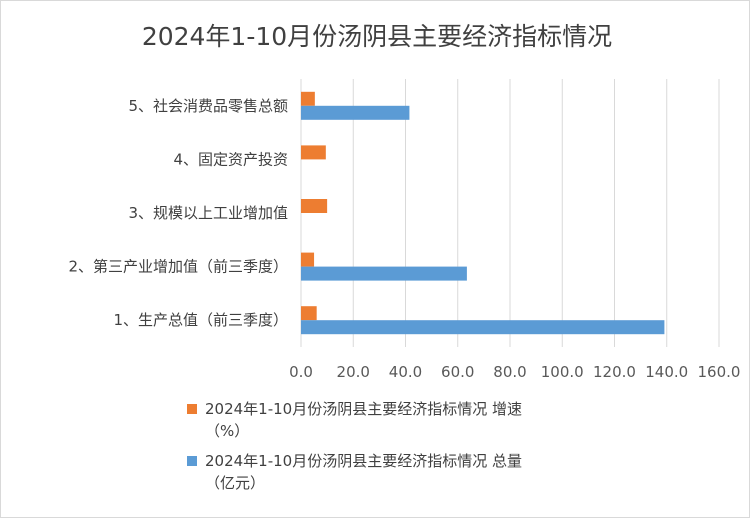 This screenshot has height=521, width=752. I want to click on x-tick-label: 40.0, so click(405, 372).